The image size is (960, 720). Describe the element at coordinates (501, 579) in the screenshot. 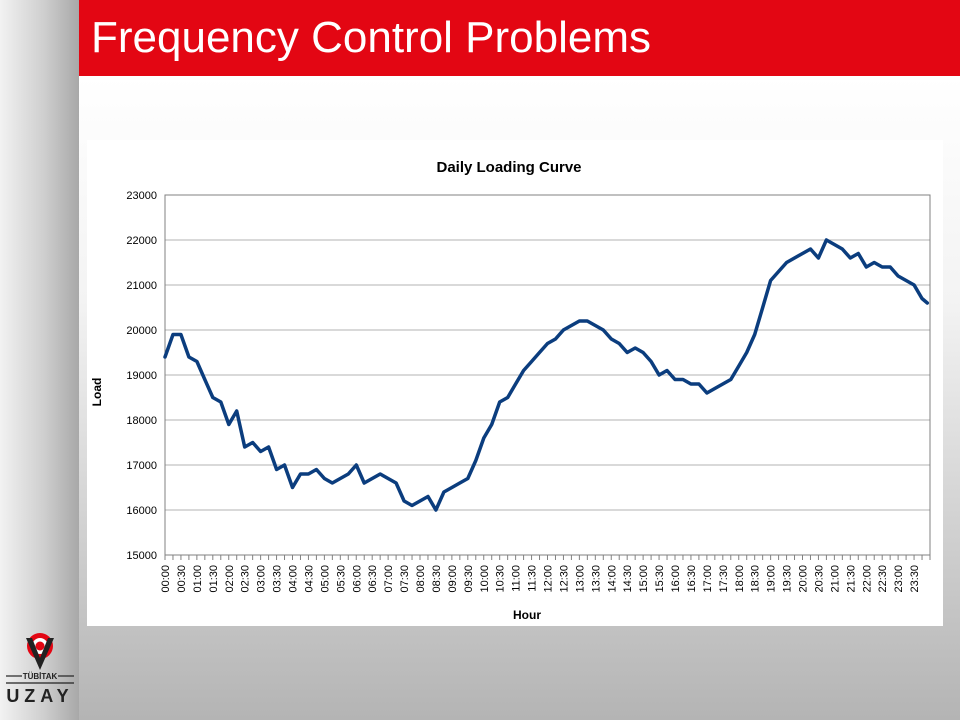

I see `x-tick-label: 10:30` at that location.